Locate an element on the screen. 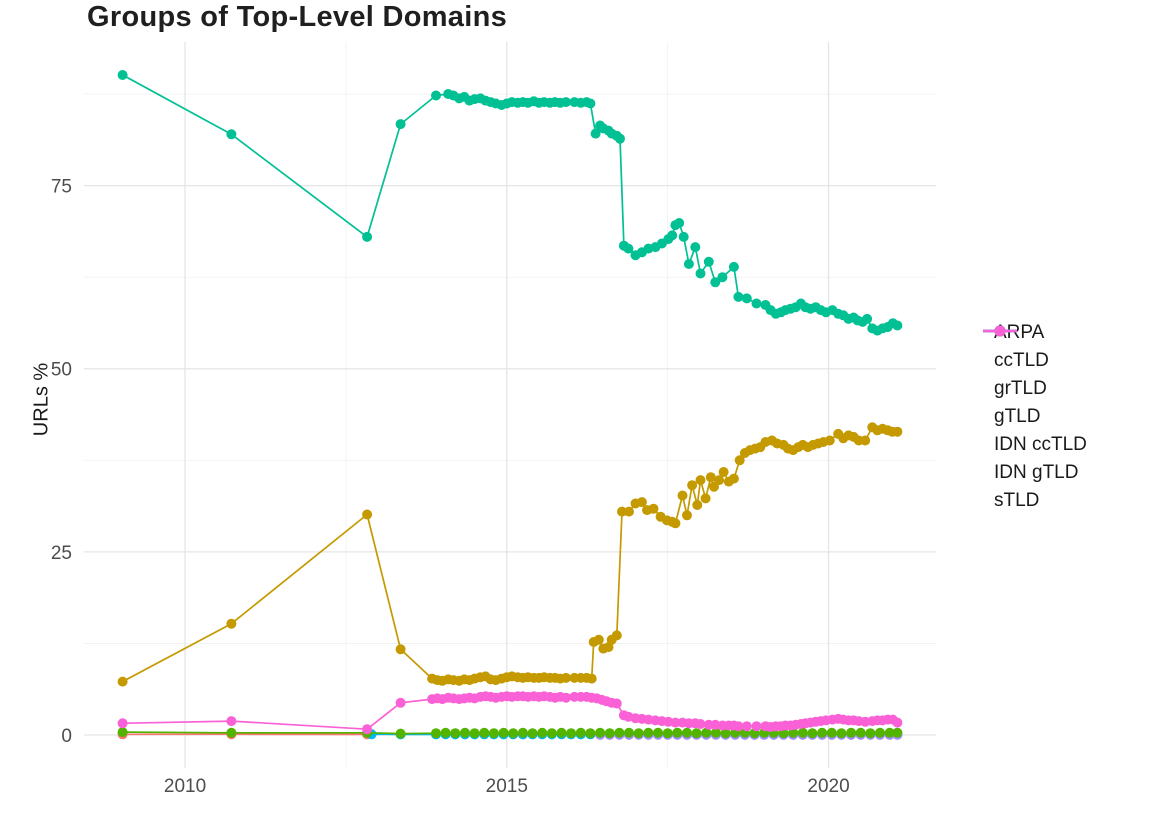  legend-item-IDN-gTLD: IDN gTLD is located at coordinates (1034, 404).